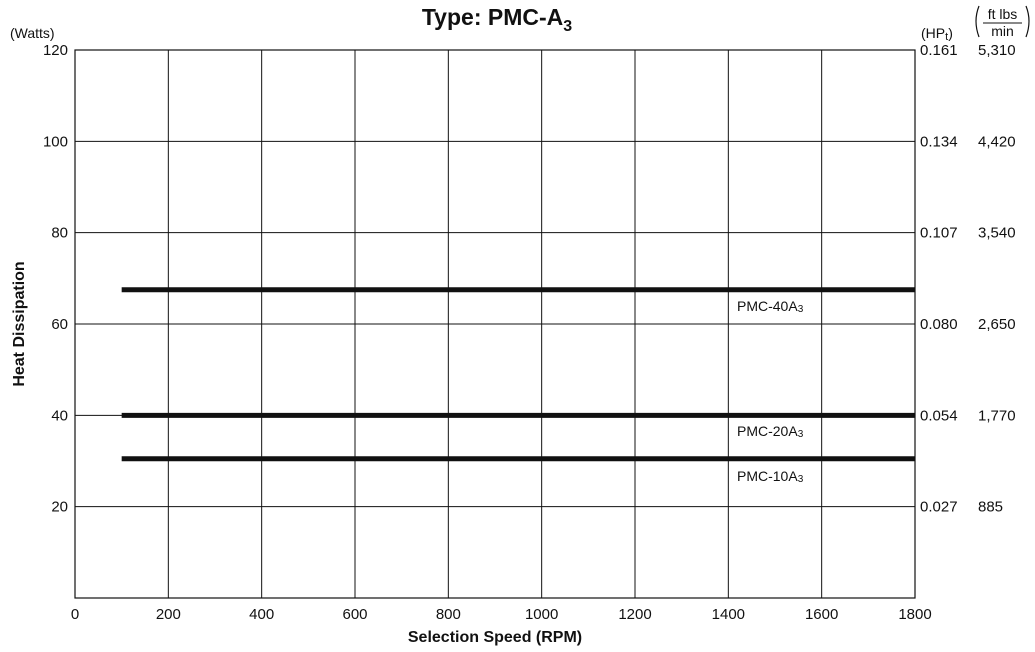  Describe the element at coordinates (937, 34) in the screenshot. I see `hp-axis-unit: (HPt)` at that location.